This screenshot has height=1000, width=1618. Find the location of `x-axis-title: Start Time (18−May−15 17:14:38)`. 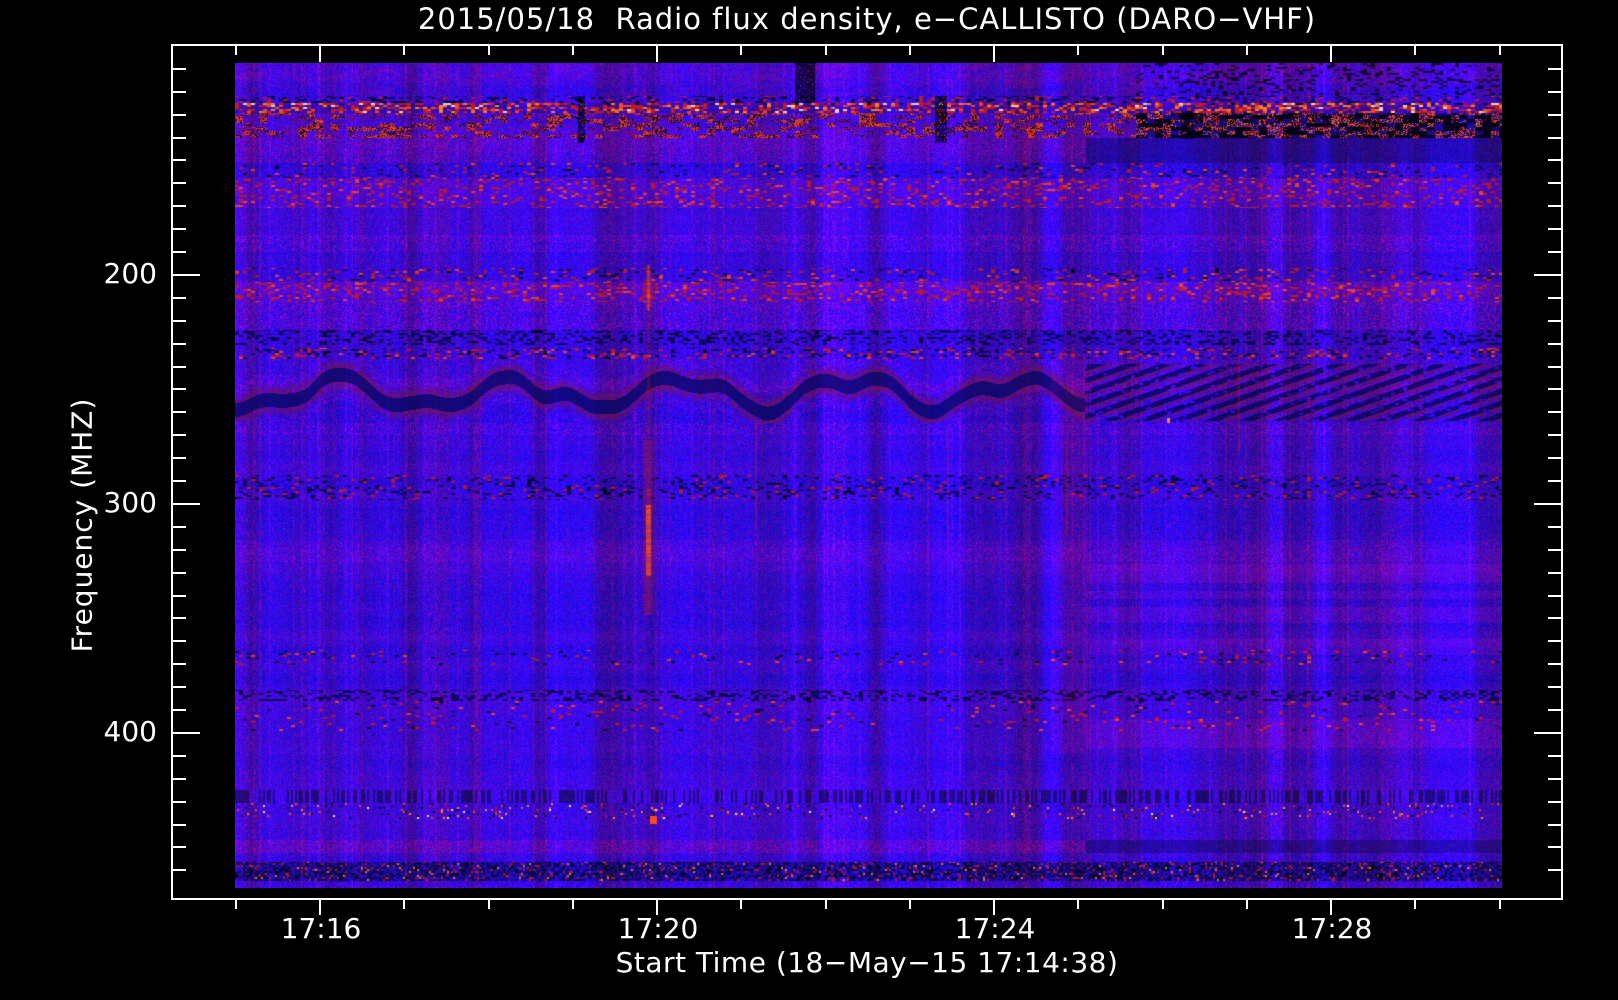

x-axis-title: Start Time (18−May−15 17:14:38) is located at coordinates (867, 962).